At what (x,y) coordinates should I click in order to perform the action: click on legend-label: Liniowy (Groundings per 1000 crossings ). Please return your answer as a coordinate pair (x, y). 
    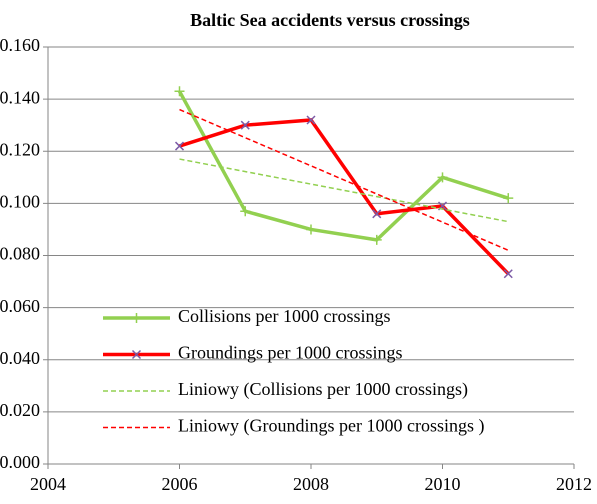
    Looking at the image, I should click on (331, 426).